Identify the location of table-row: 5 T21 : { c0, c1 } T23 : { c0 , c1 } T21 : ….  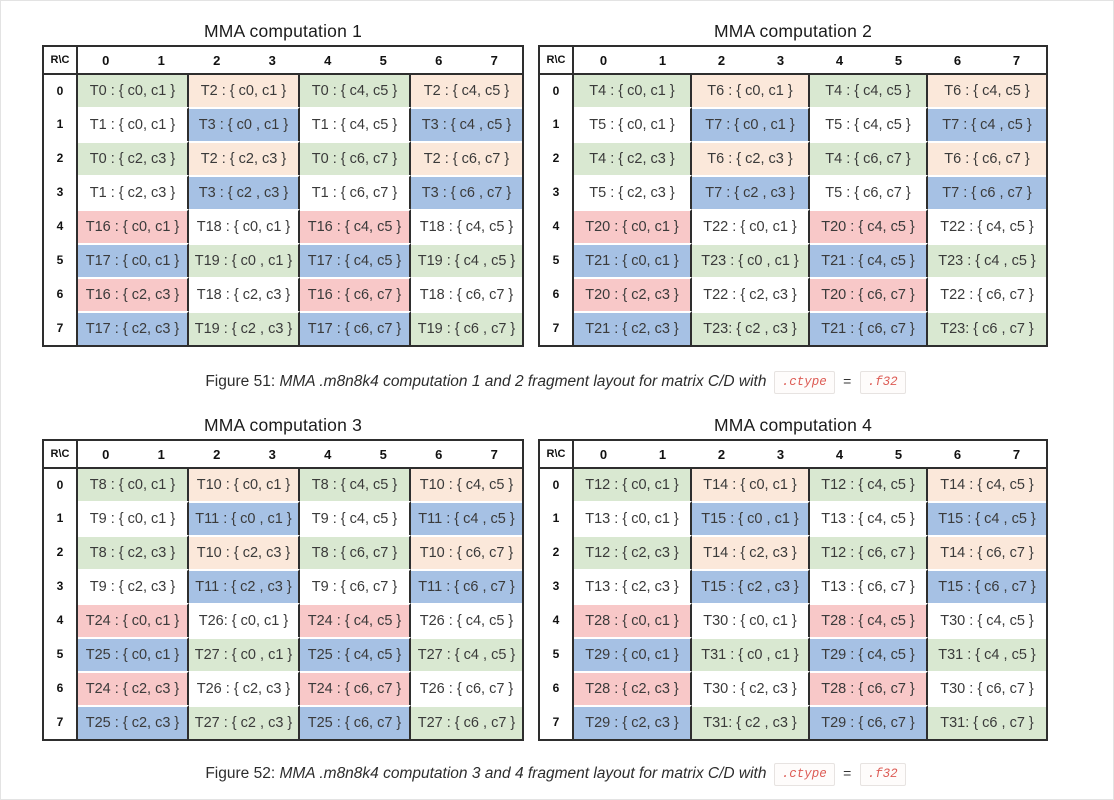
(793, 260).